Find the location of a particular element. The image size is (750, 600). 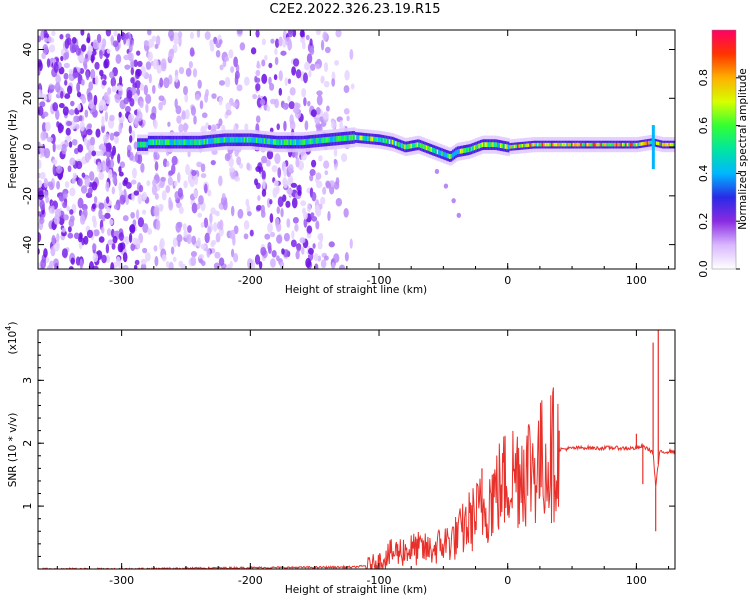

spectrogram-branch-point is located at coordinates (437, 171).